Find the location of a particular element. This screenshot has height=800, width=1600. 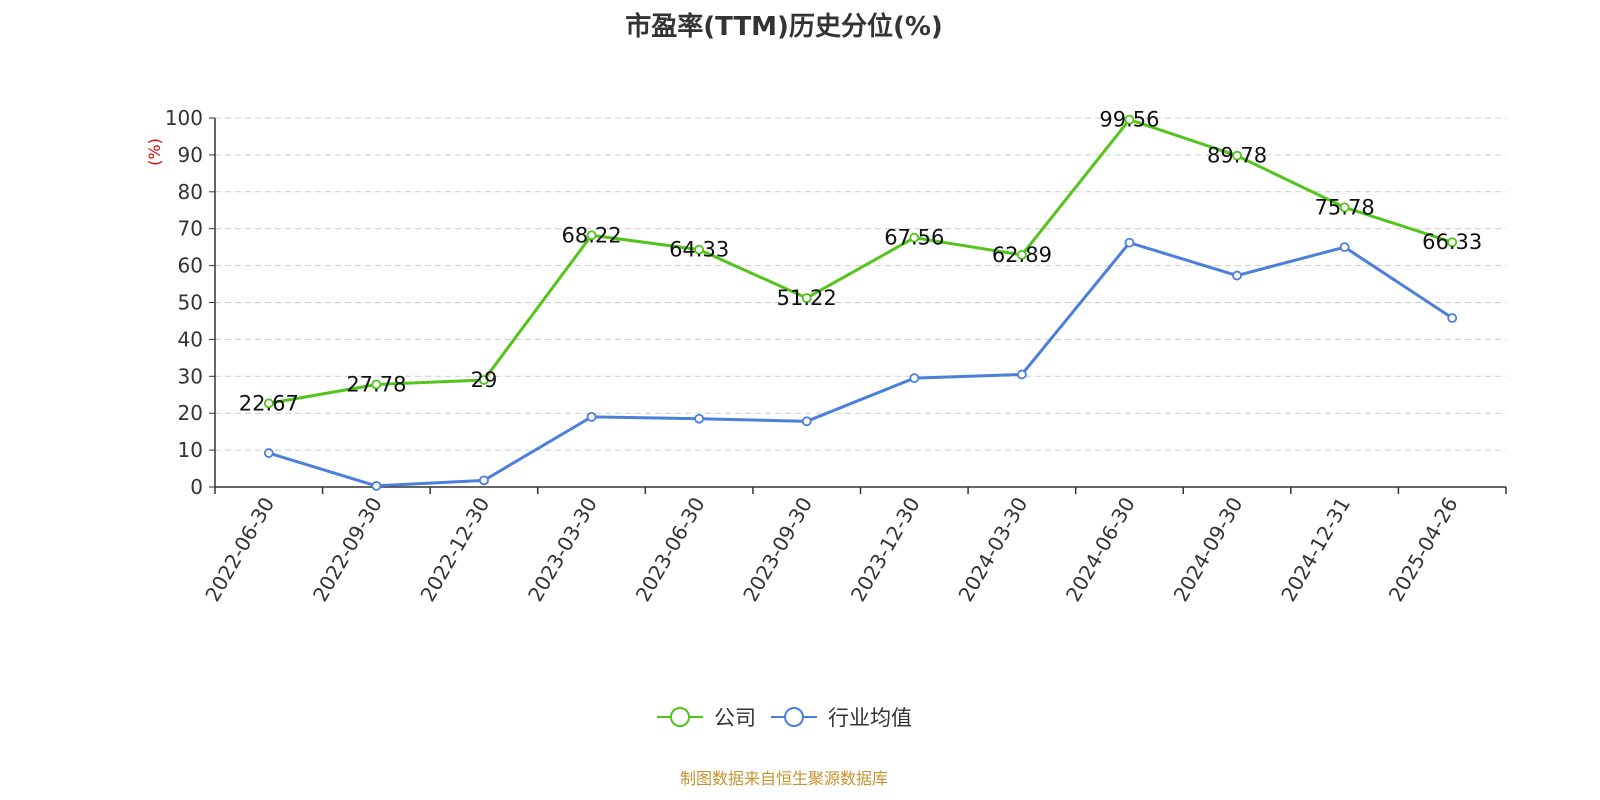

x-tick-label: 2024-06-30 is located at coordinates (1100, 549).